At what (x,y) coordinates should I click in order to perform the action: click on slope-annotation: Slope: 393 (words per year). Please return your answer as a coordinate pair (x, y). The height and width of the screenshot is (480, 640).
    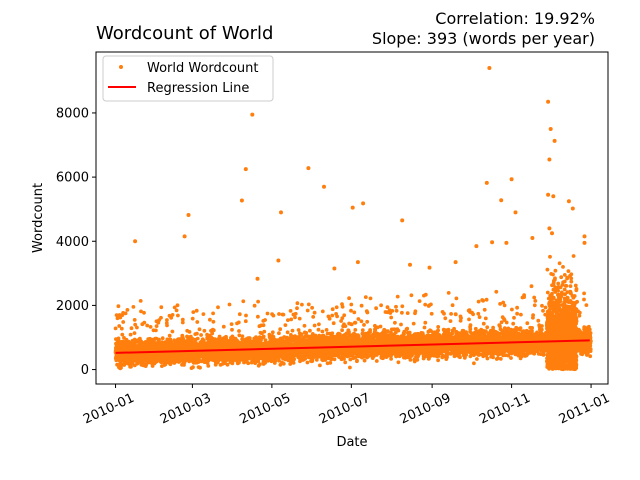
    Looking at the image, I should click on (483, 38).